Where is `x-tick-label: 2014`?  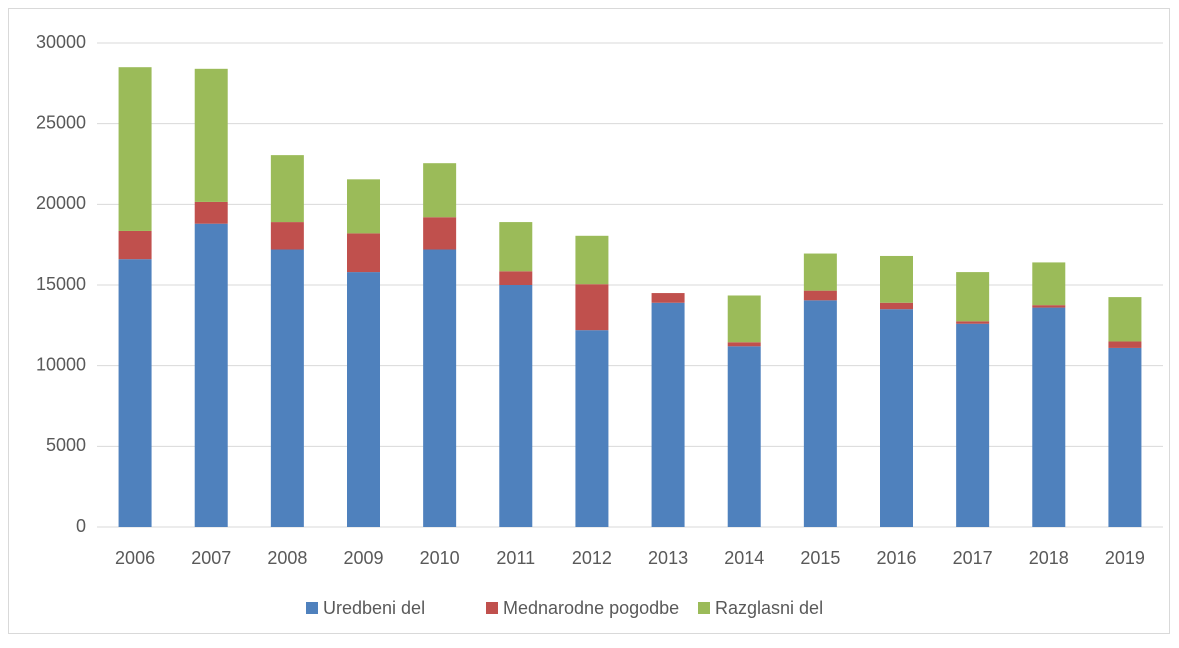
x-tick-label: 2014 is located at coordinates (744, 558).